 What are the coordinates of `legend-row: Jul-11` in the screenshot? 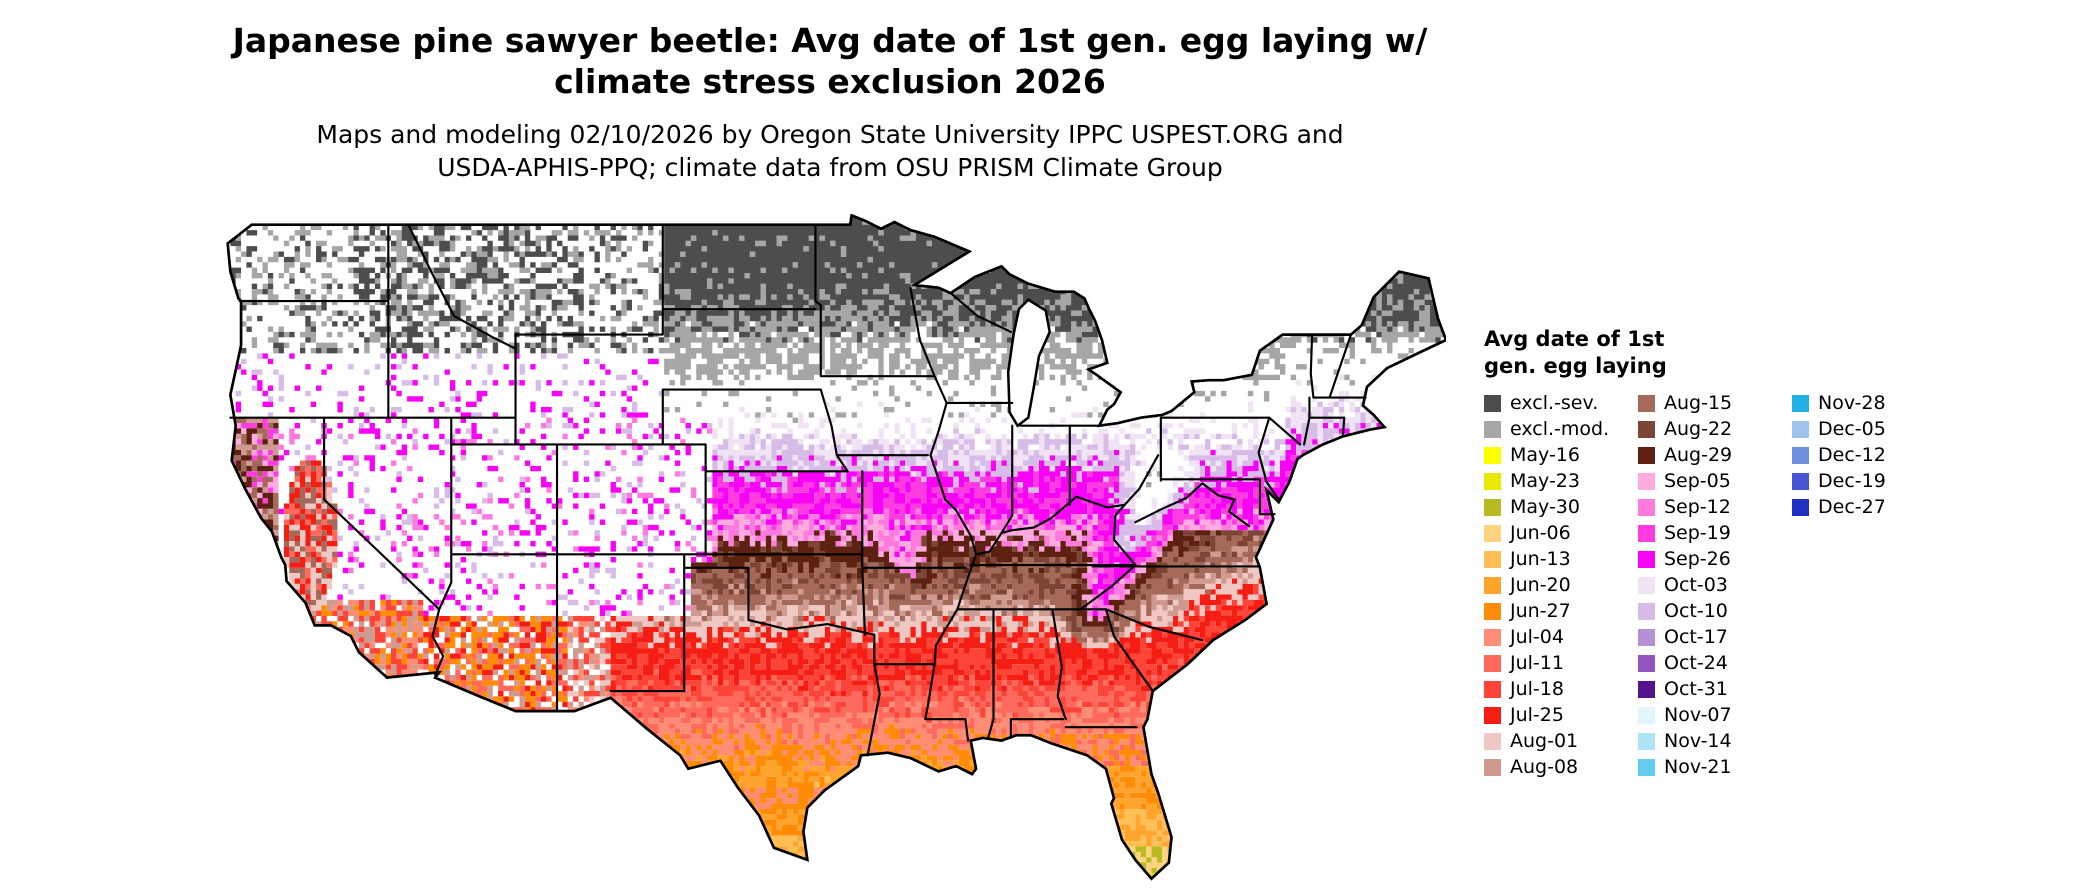 It's located at (1561, 663).